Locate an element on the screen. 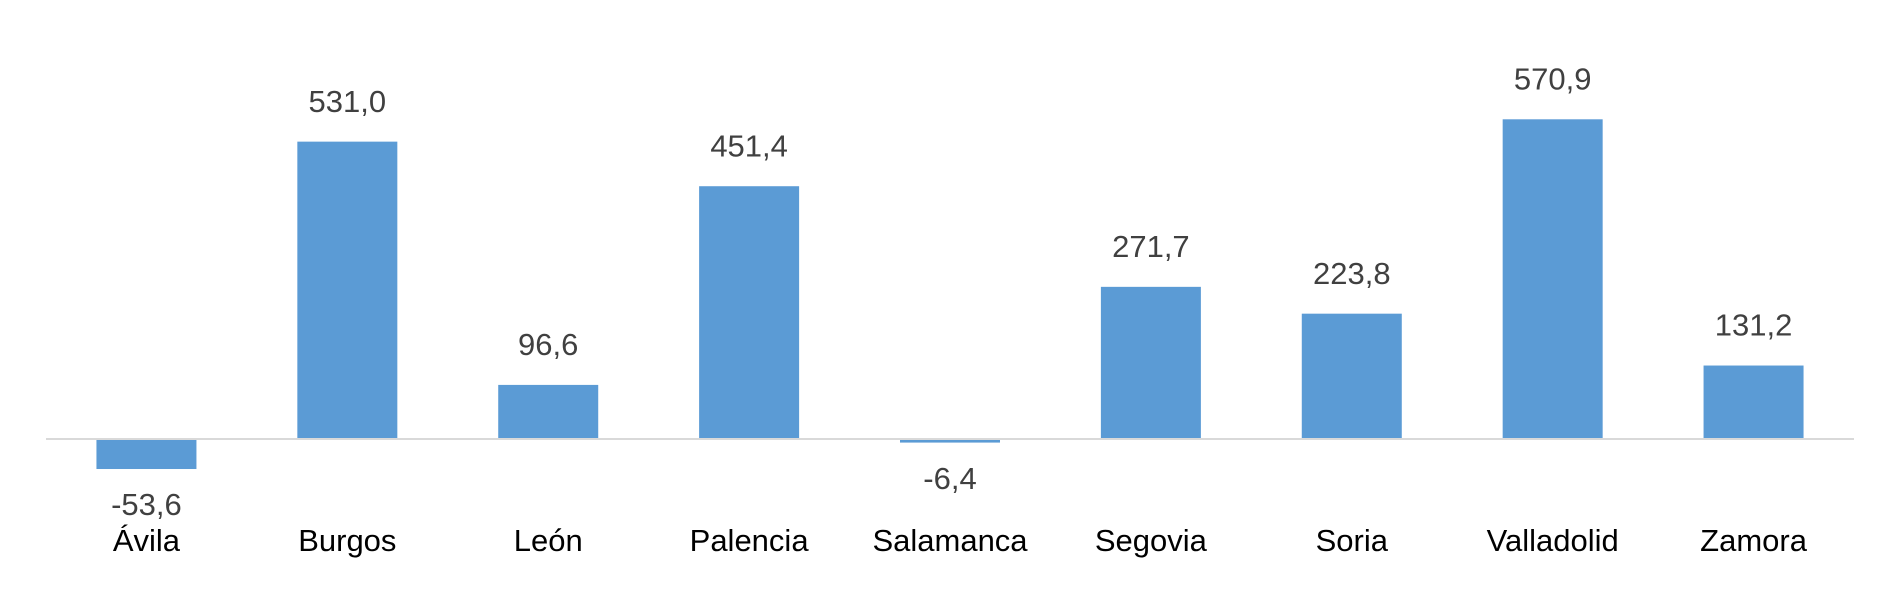  x-tick-label: Valladolid is located at coordinates (1553, 540).